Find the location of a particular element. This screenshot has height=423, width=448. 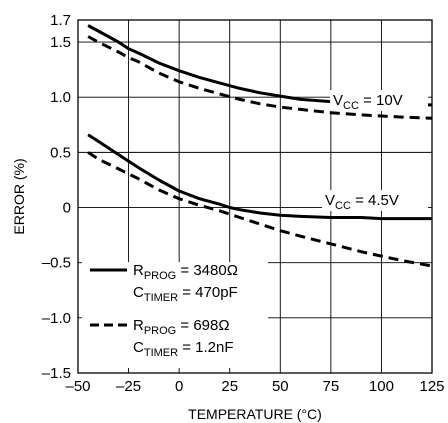

vcc-annotation: VCC = 4.5V is located at coordinates (362, 202).